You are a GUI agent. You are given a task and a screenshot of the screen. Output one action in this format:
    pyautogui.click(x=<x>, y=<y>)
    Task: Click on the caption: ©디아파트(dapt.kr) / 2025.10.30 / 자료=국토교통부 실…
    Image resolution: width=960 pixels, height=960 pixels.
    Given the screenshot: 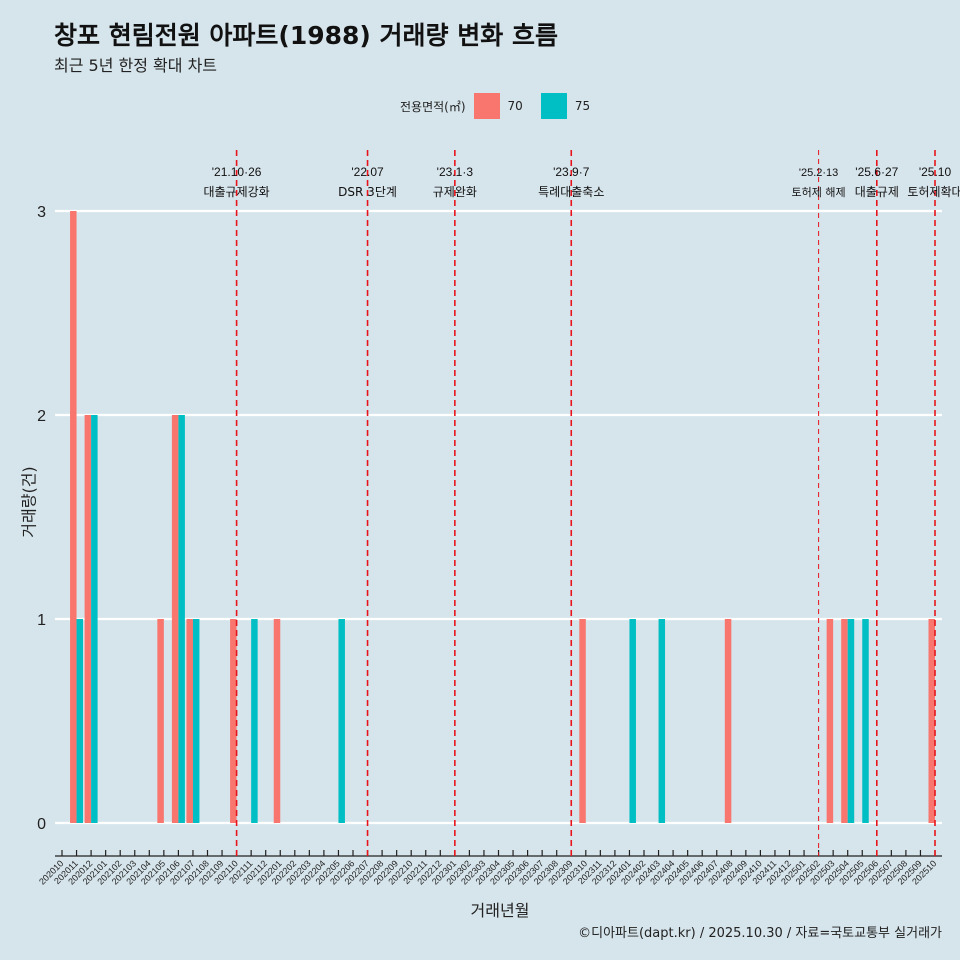 What is the action you would take?
    pyautogui.click(x=760, y=933)
    